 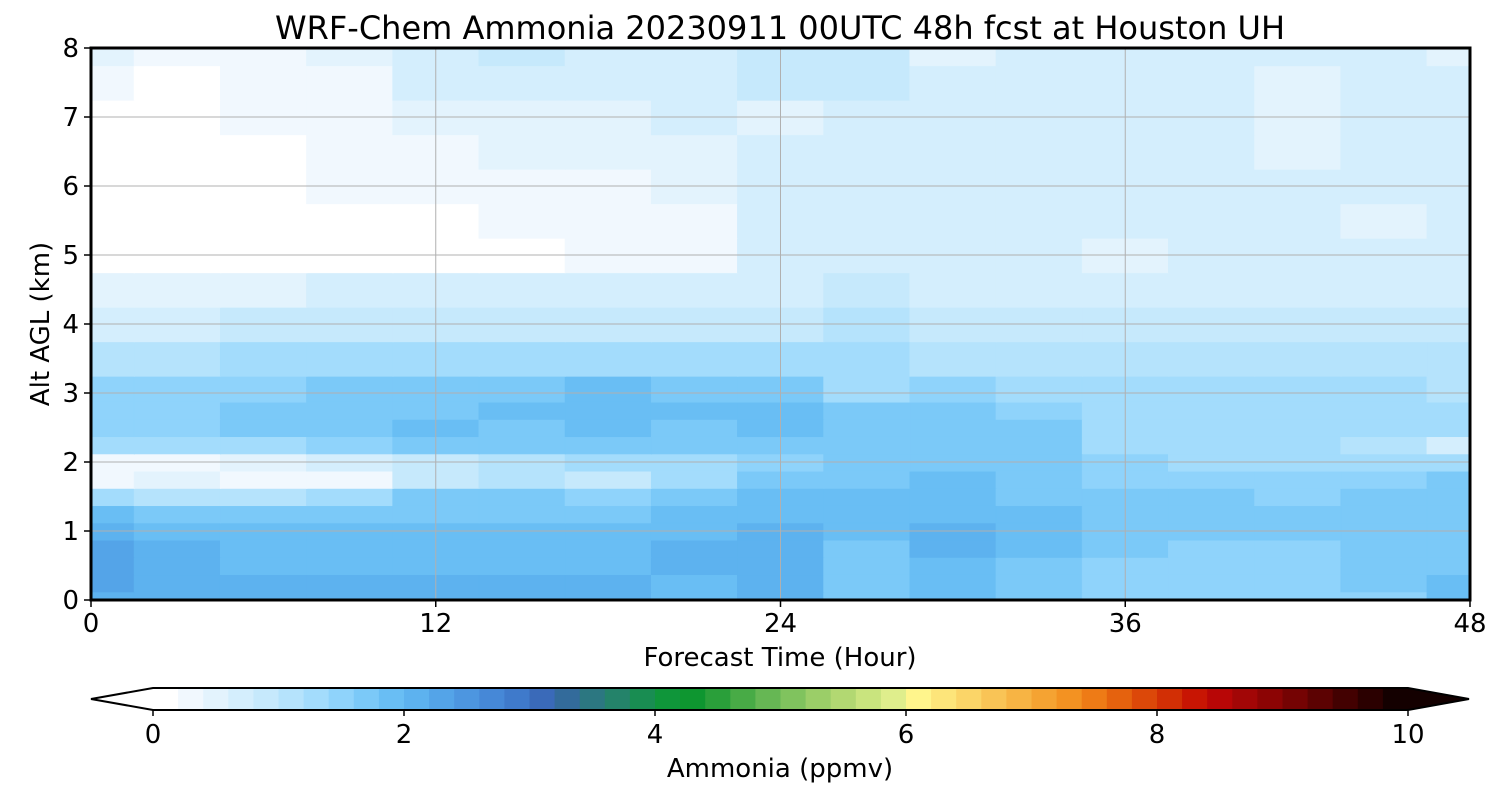 I want to click on x-tick-label: 48, so click(x=1469, y=624).